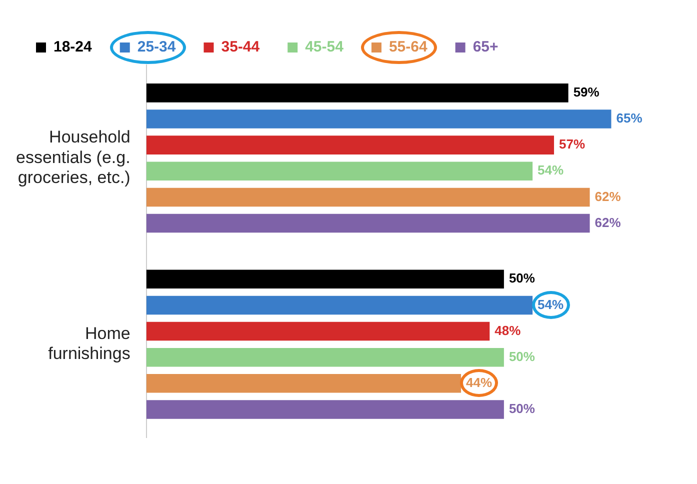 The height and width of the screenshot is (484, 697). What do you see at coordinates (485, 47) in the screenshot?
I see `legend-label: 65+` at bounding box center [485, 47].